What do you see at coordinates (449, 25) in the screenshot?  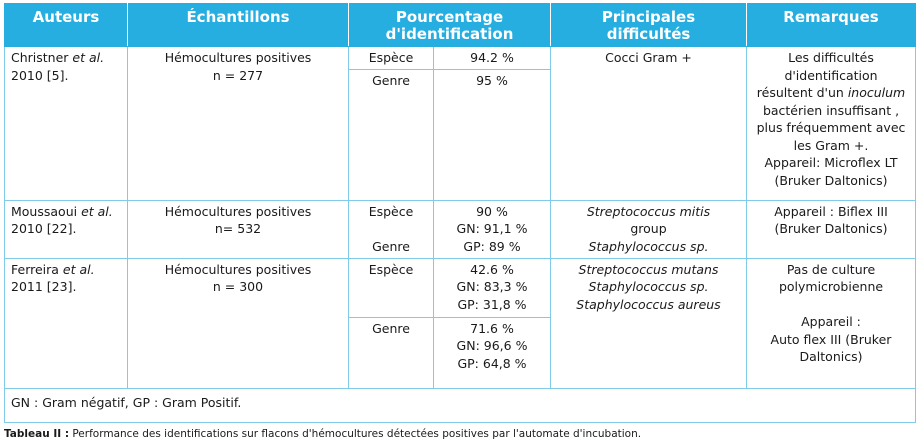 I see `header-pourcentage: Pourcentage d'identification` at bounding box center [449, 25].